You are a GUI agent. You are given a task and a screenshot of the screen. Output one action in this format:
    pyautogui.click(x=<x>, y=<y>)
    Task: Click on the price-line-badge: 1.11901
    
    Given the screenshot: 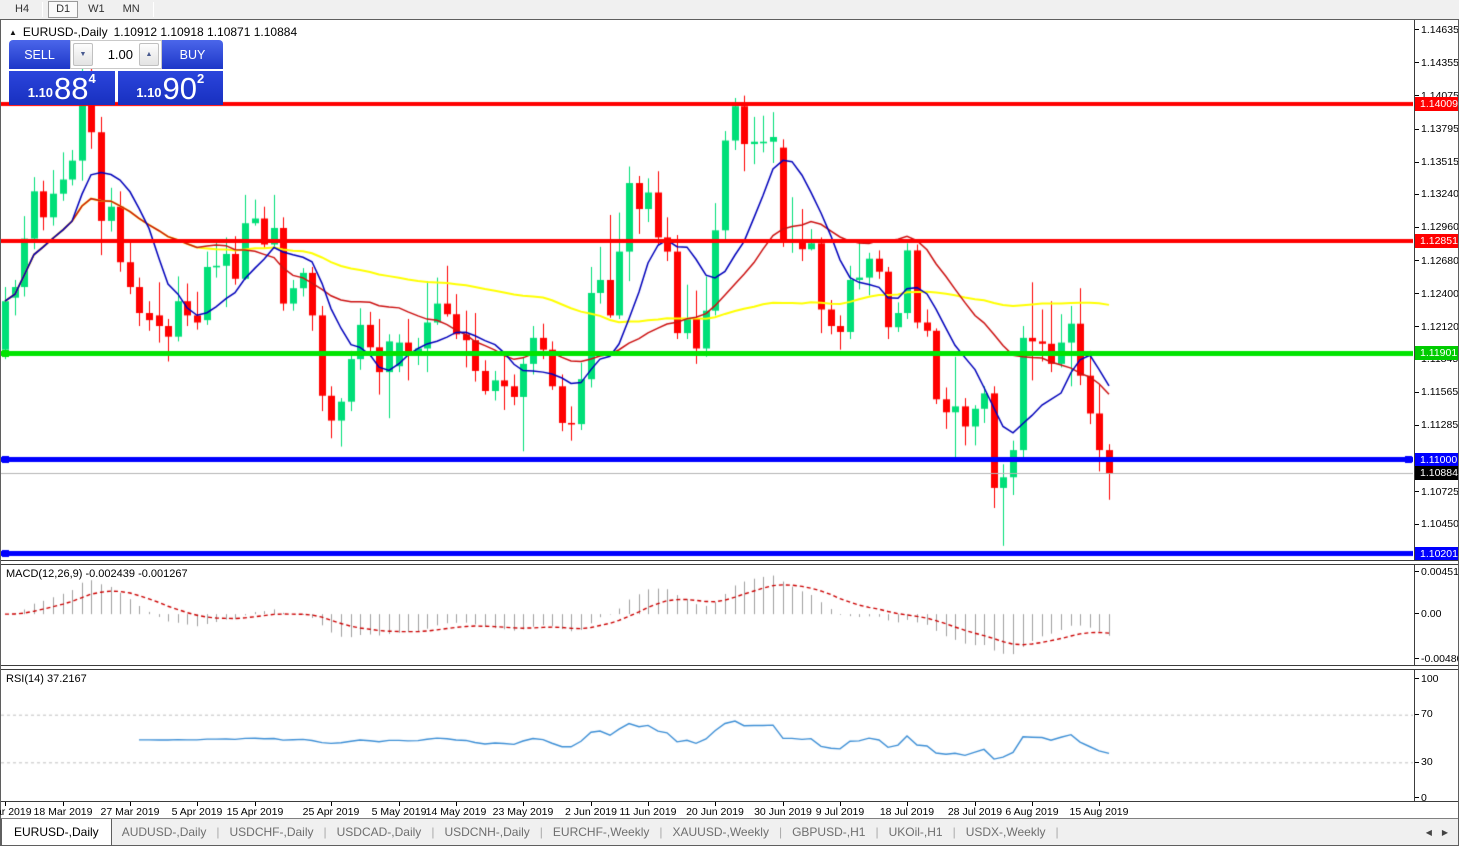 What is the action you would take?
    pyautogui.click(x=1436, y=353)
    